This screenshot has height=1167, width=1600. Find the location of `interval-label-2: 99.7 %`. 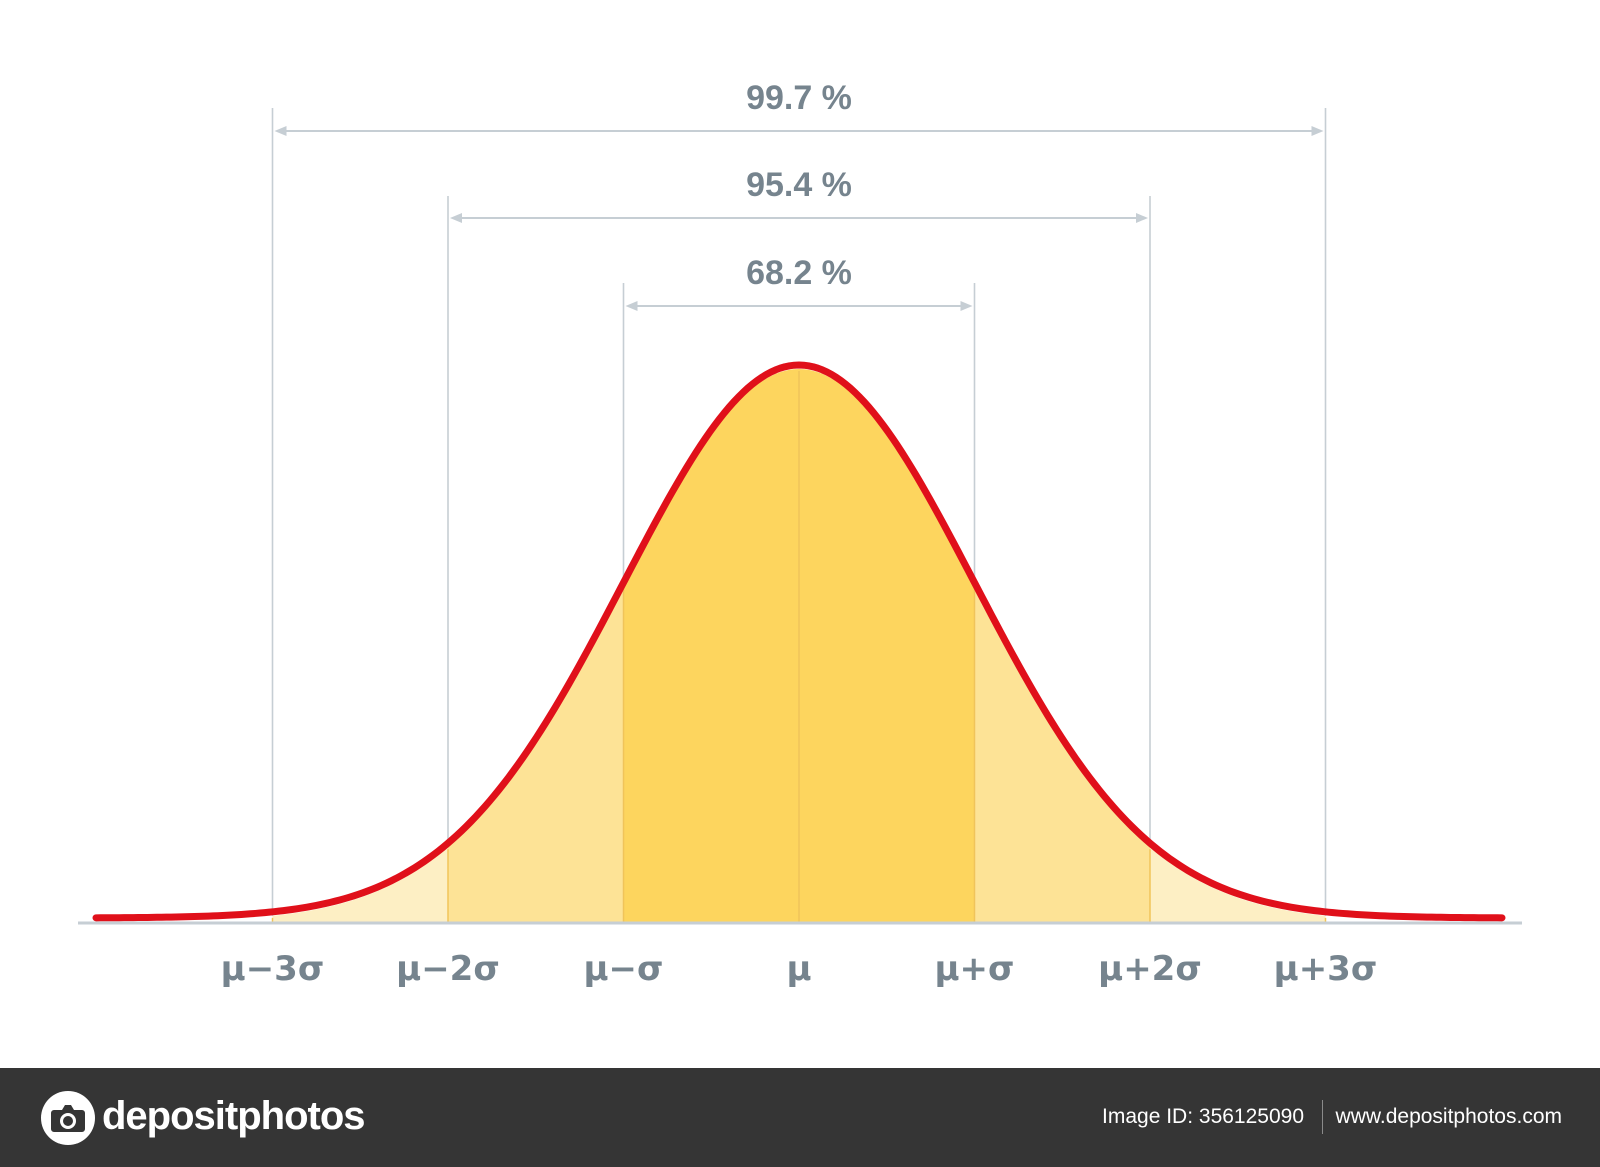

interval-label-2: 99.7 % is located at coordinates (799, 98).